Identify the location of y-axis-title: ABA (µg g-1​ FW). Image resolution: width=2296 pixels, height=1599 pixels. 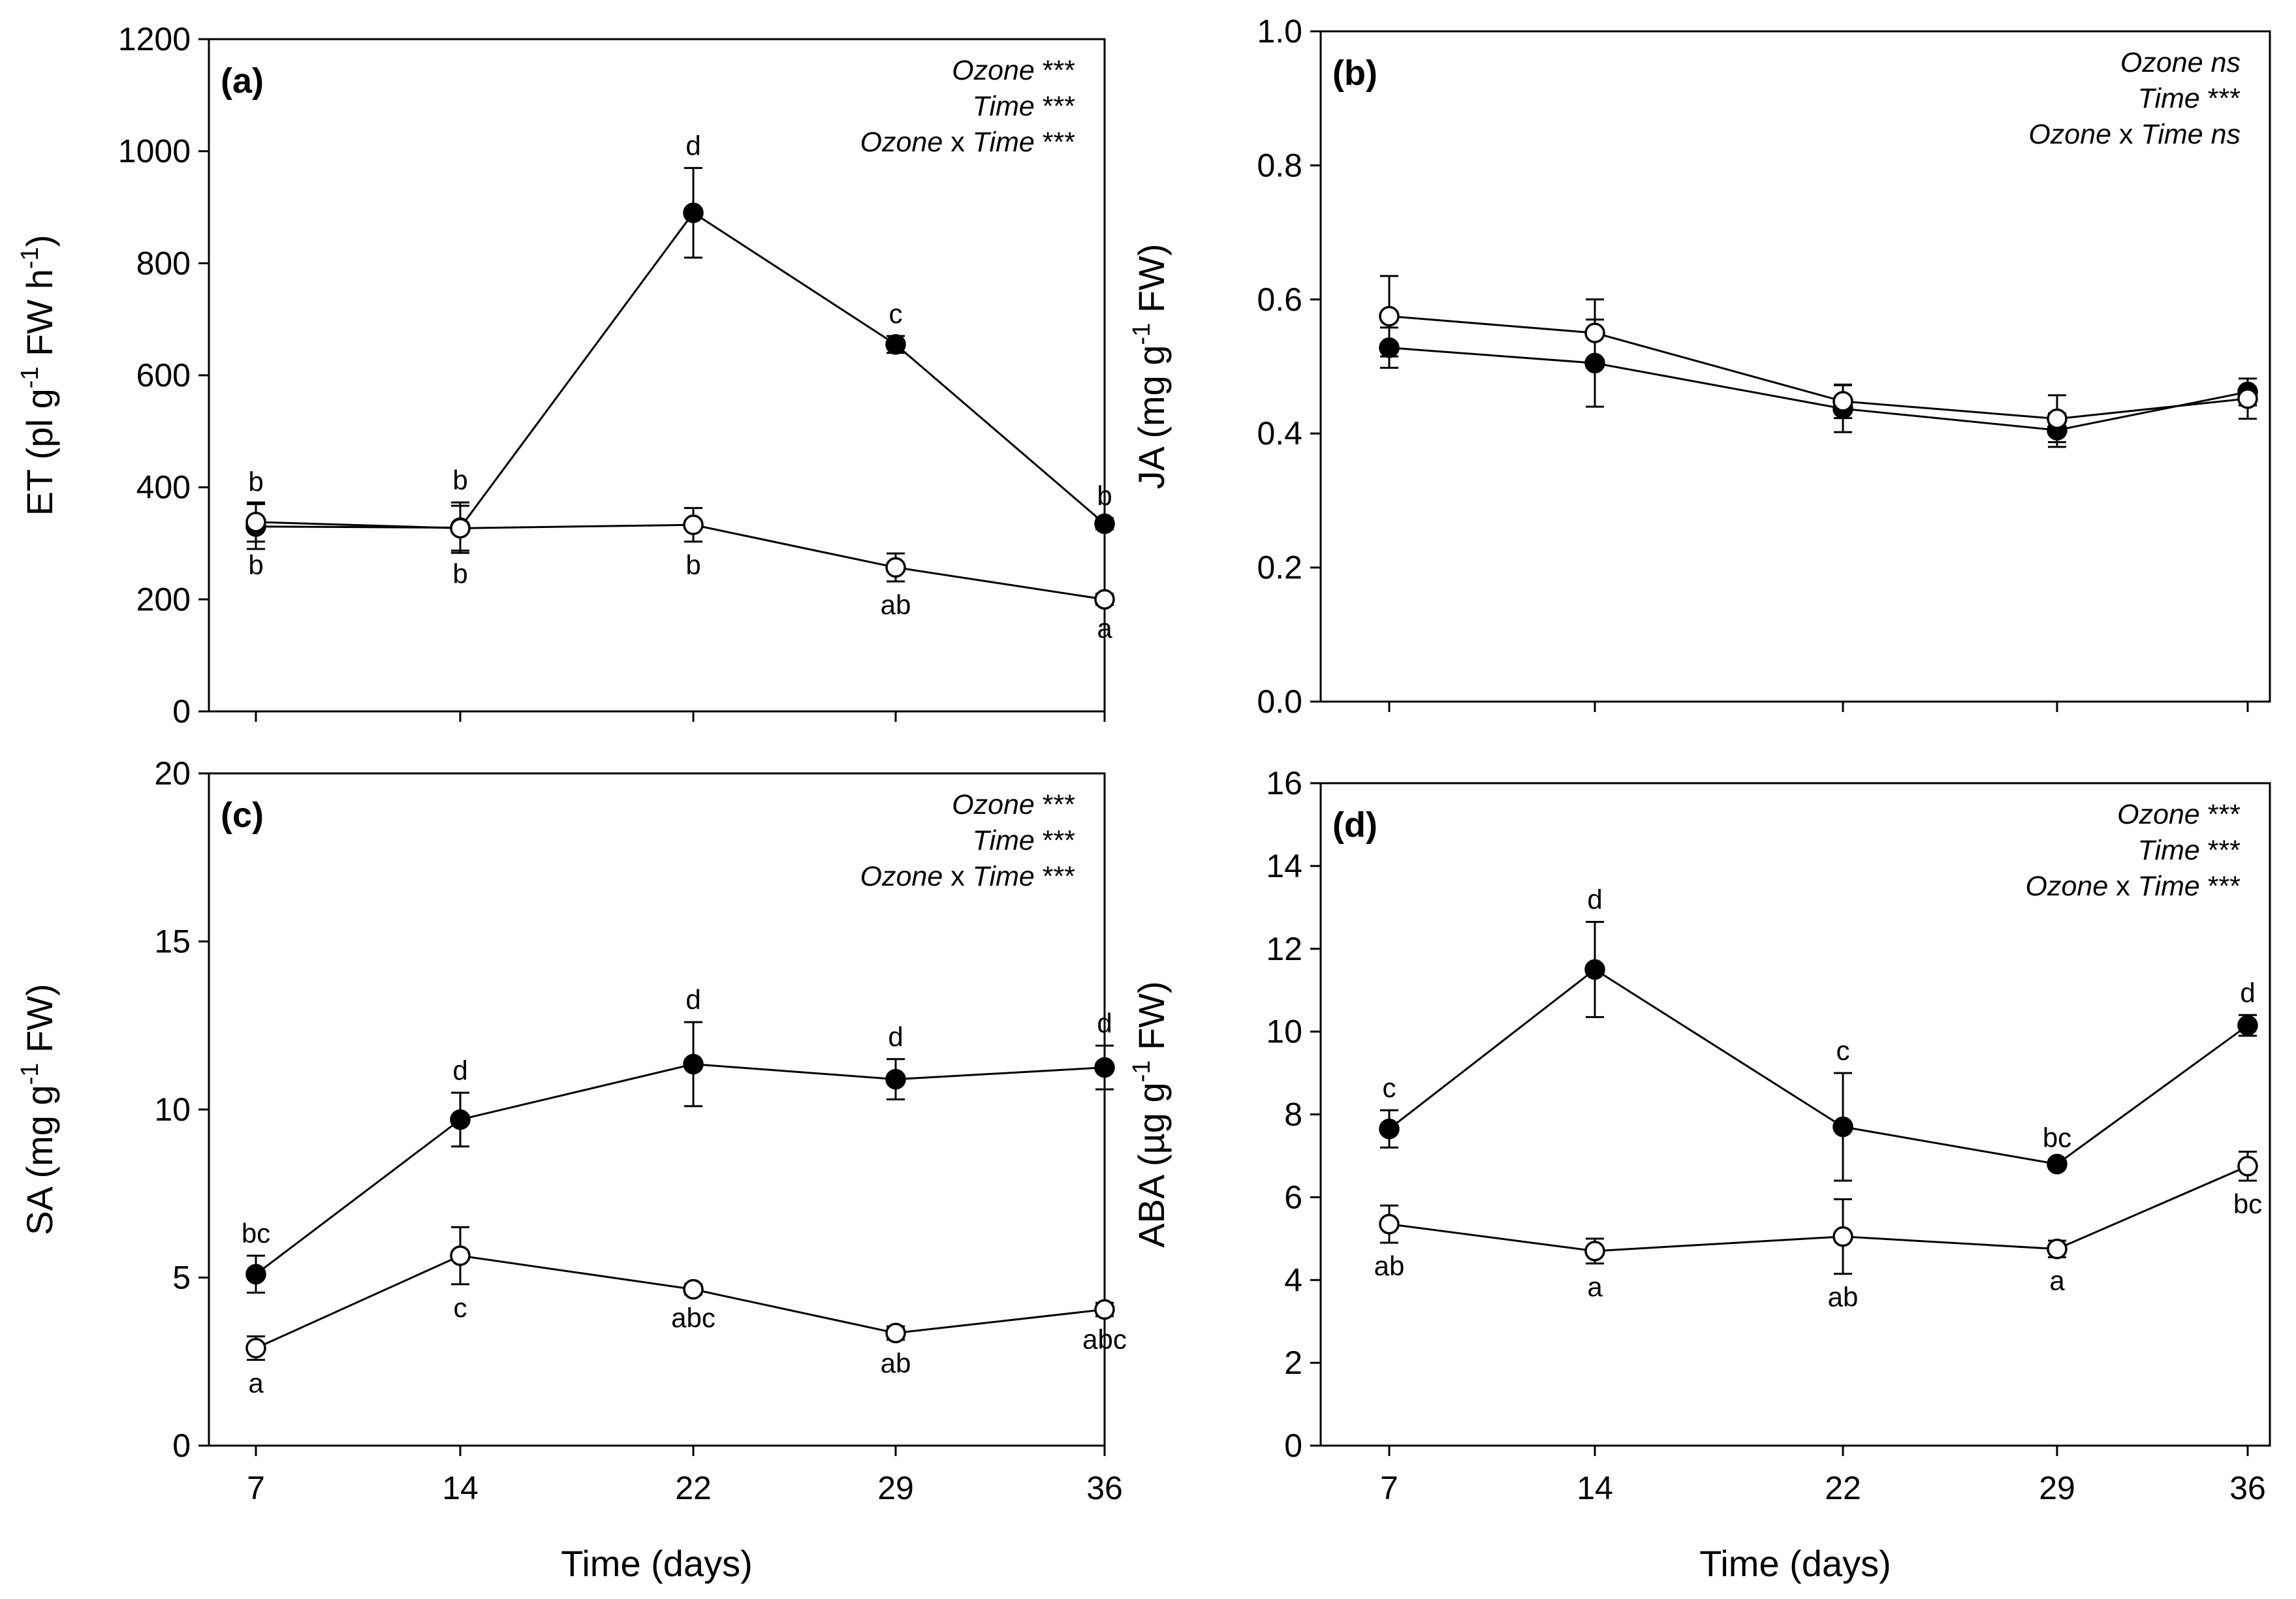
(1150, 1114).